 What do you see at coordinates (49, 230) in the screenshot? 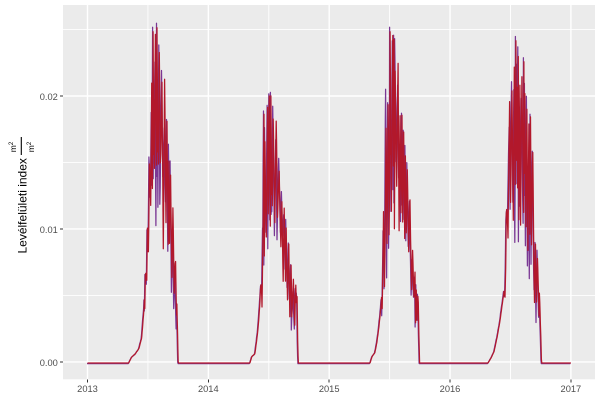
I see `svg-text: 0.01` at bounding box center [49, 230].